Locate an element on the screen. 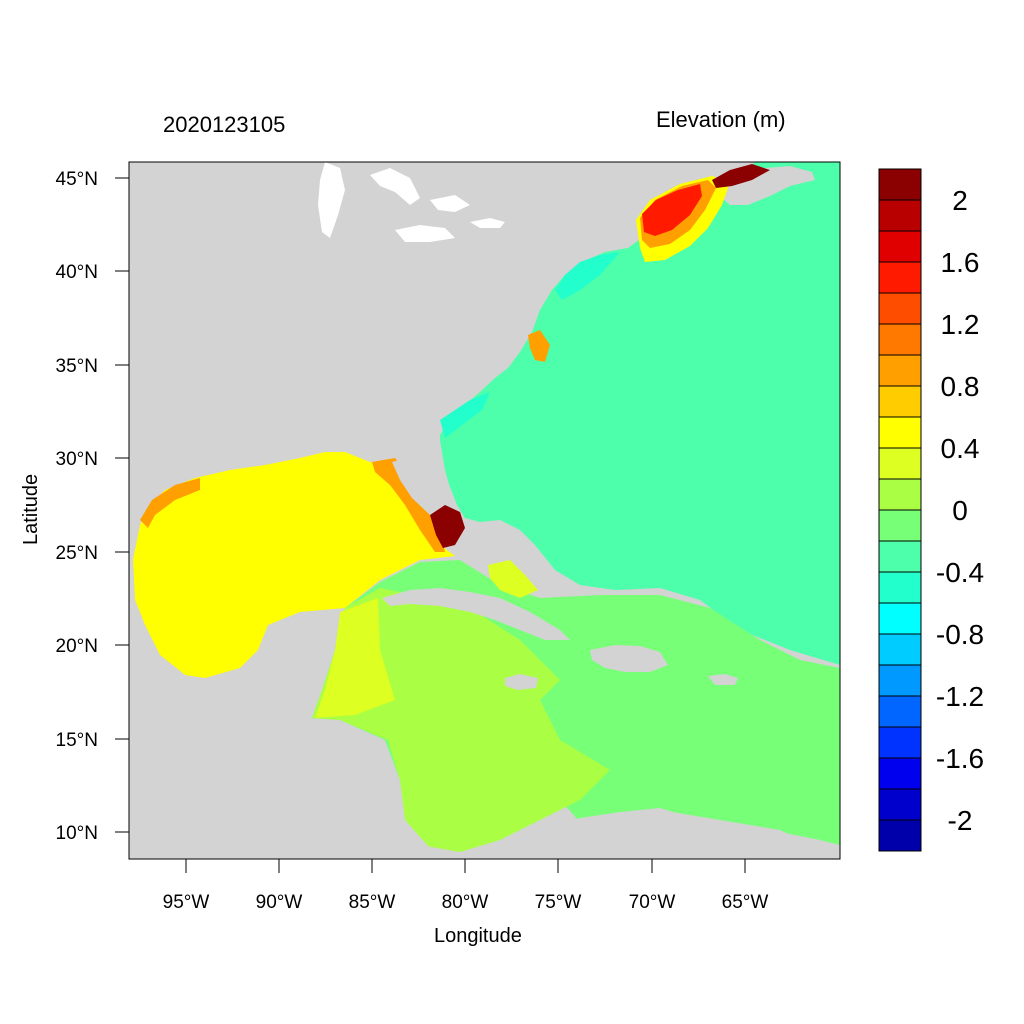  nearshore-cyan is located at coordinates (530, 345).